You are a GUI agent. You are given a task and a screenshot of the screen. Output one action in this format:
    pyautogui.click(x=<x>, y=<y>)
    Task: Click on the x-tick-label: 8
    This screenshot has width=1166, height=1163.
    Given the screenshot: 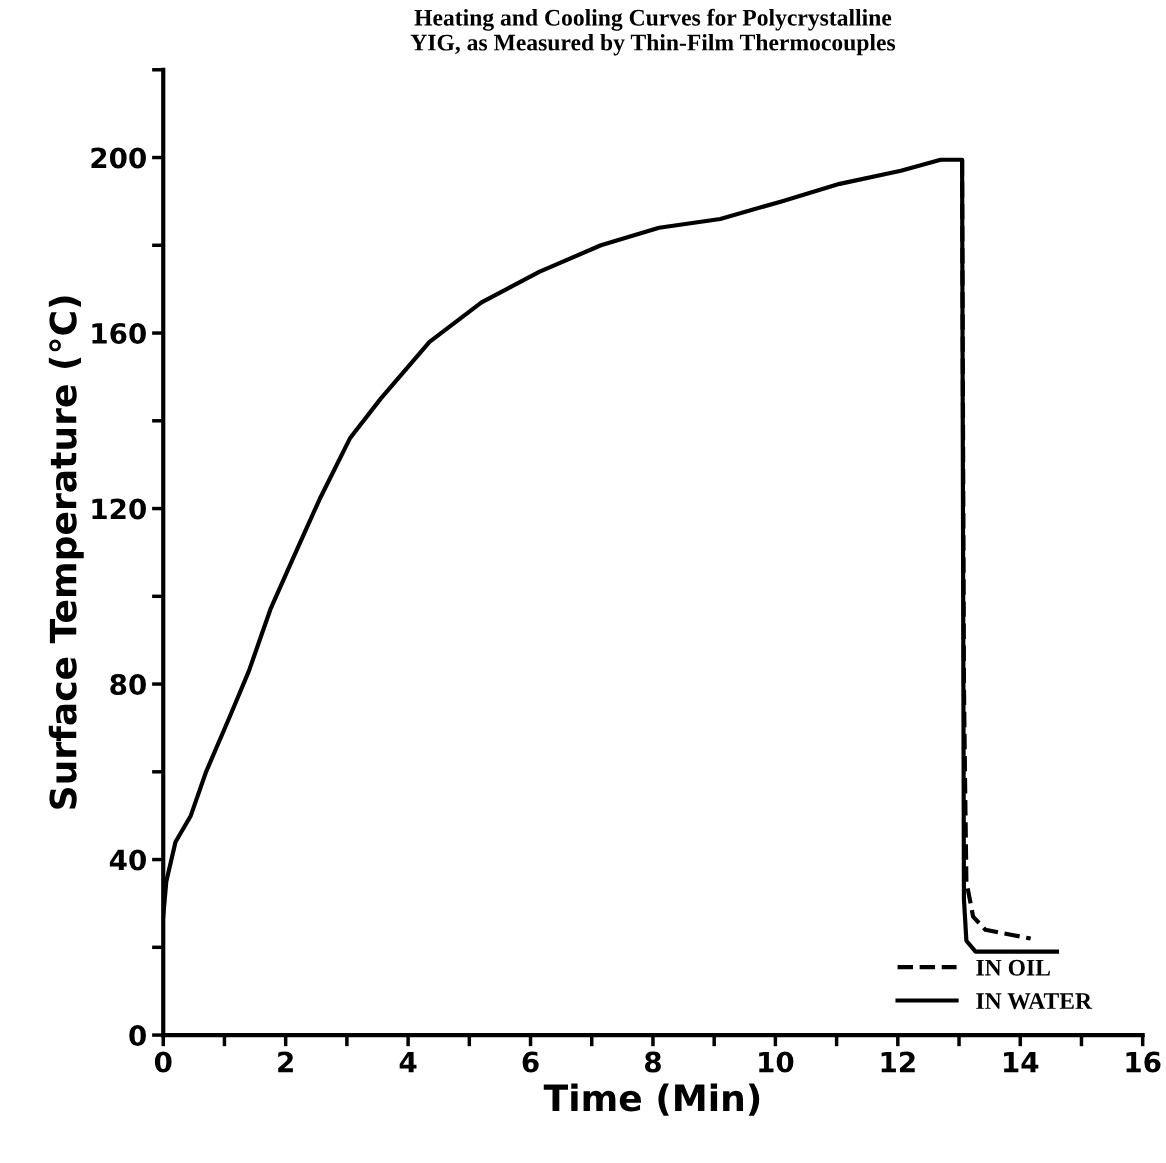 What is the action you would take?
    pyautogui.click(x=652, y=1062)
    